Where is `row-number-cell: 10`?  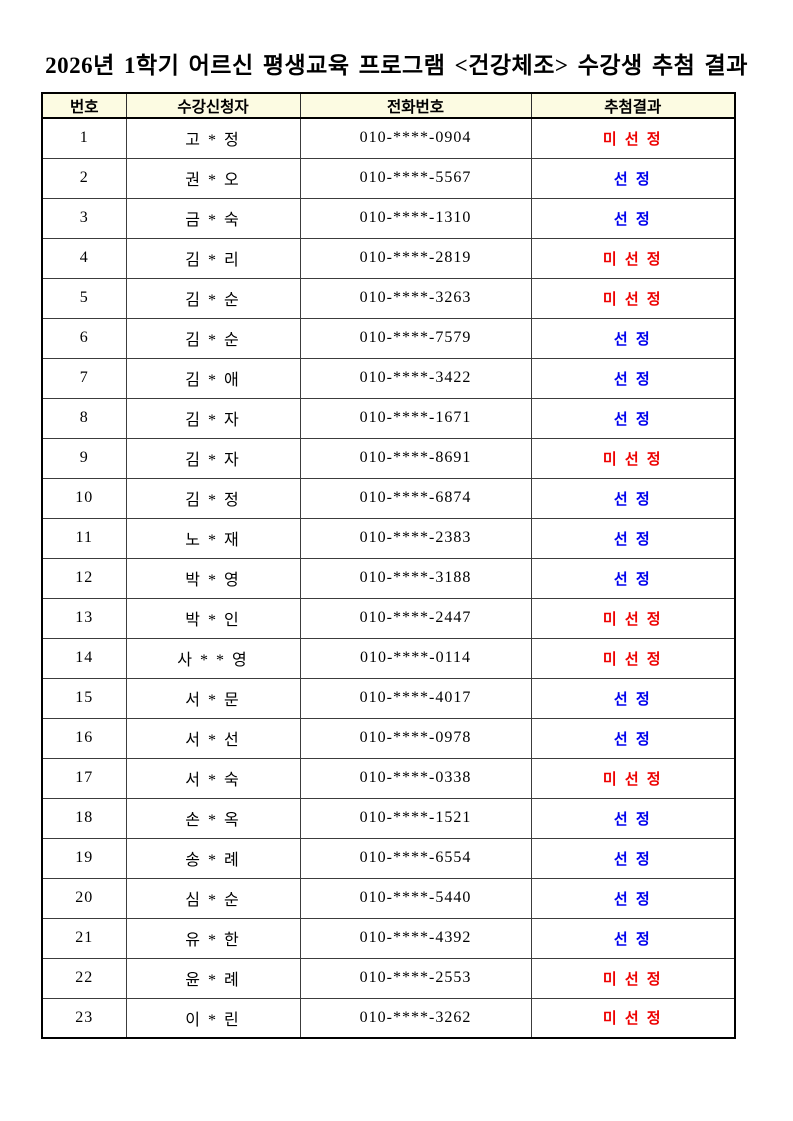 row-number-cell: 10 is located at coordinates (84, 498).